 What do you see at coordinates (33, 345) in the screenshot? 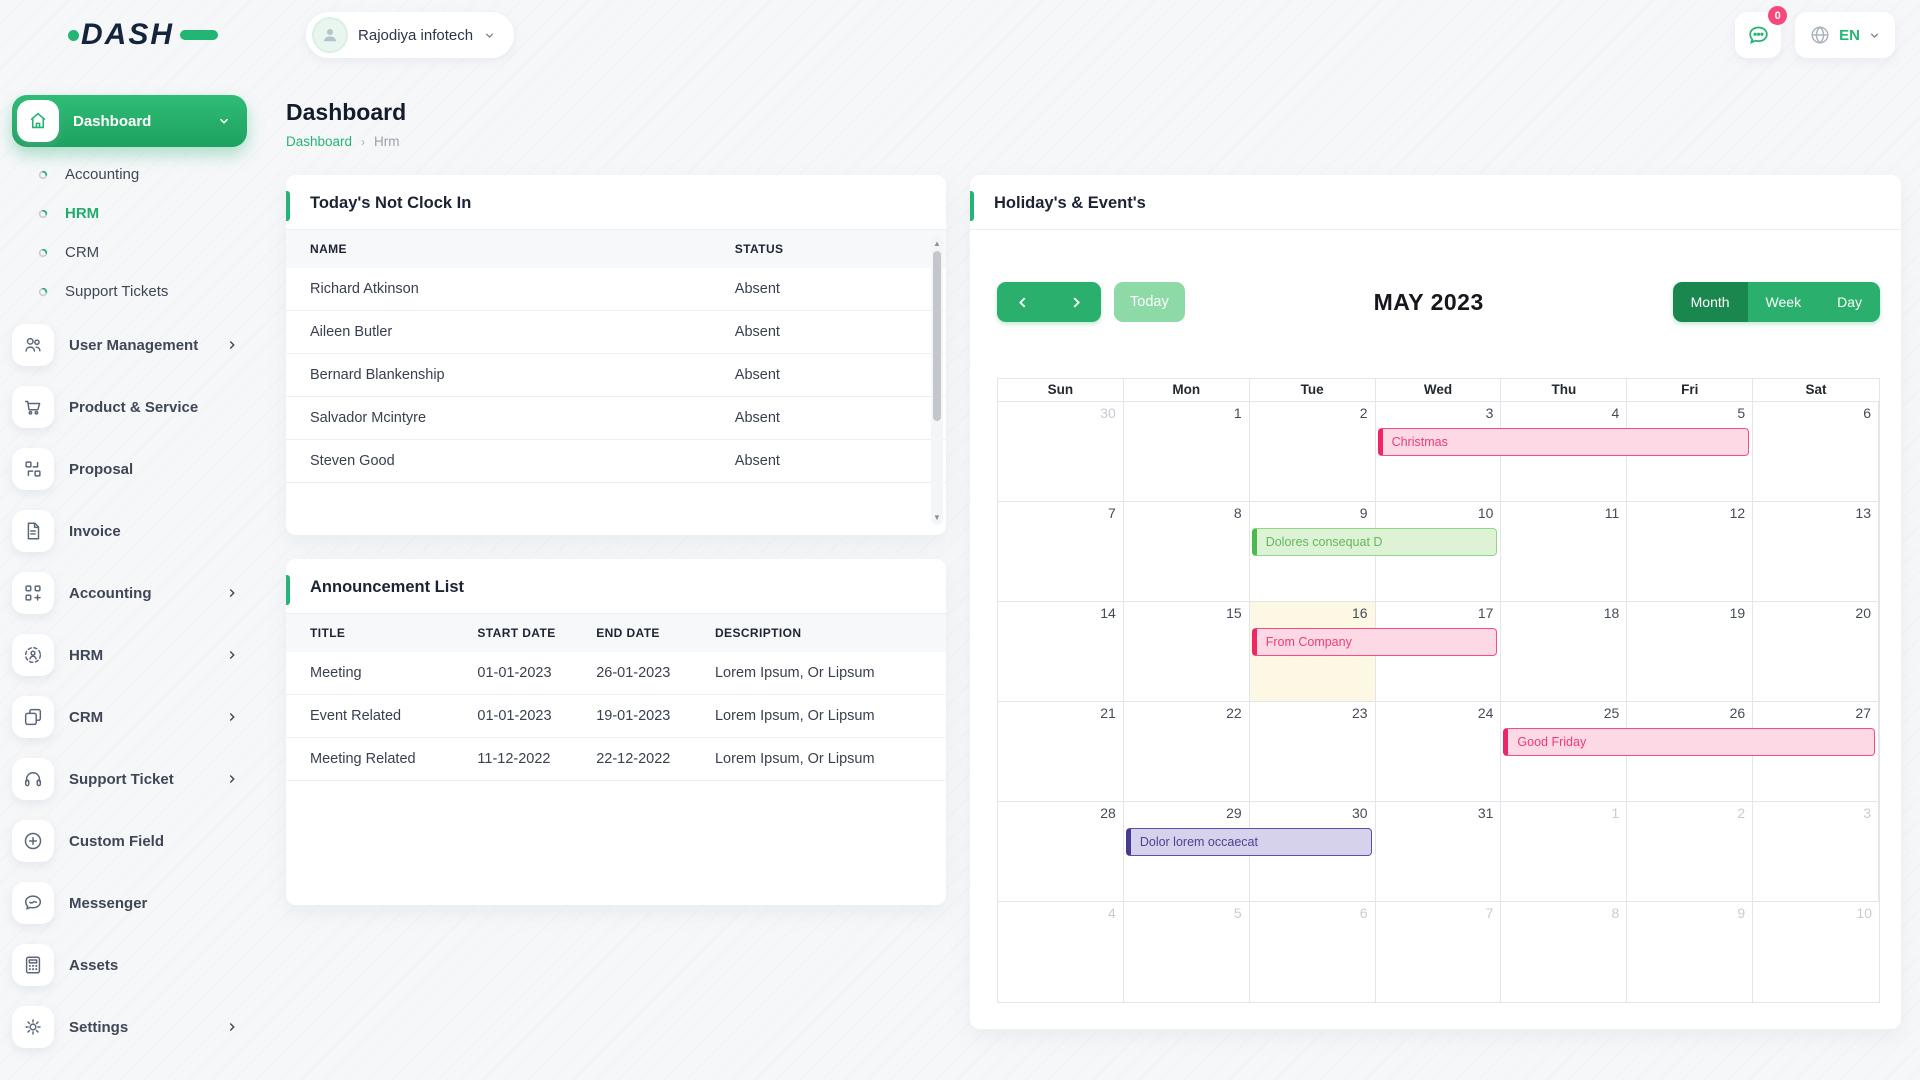
I see `users-icon` at bounding box center [33, 345].